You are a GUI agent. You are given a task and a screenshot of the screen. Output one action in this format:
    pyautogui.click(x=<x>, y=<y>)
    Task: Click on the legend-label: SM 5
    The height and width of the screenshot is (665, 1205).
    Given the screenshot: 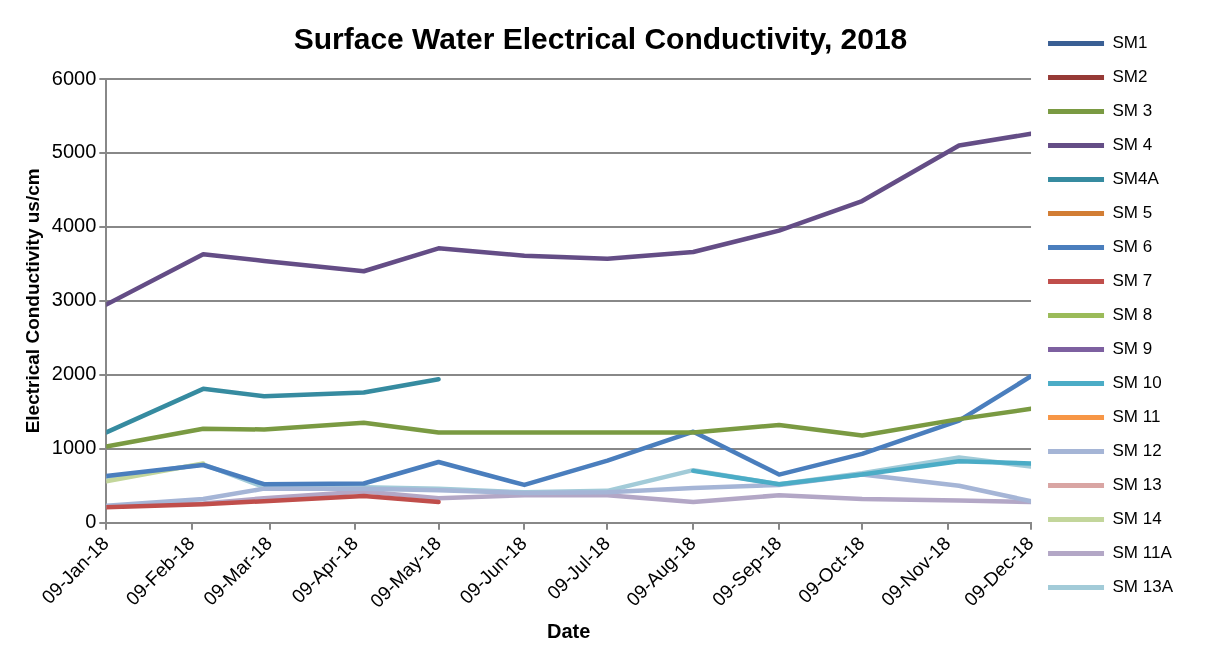 What is the action you would take?
    pyautogui.click(x=1132, y=213)
    